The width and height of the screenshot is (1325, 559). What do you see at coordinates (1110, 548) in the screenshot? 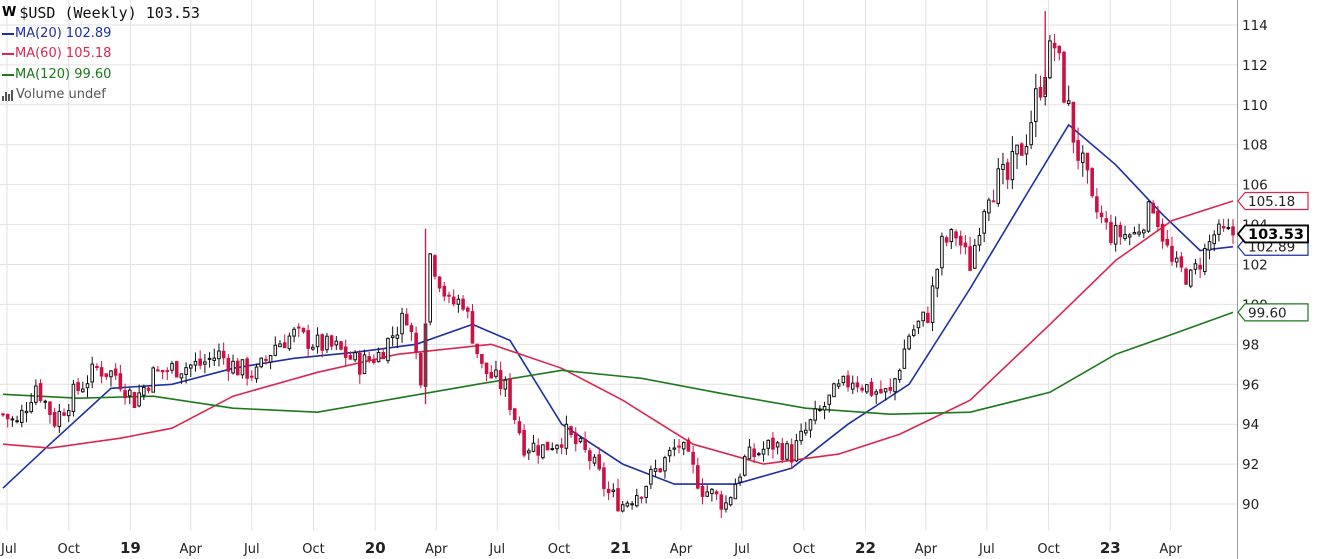
I see `x-tick-label-18: 23` at bounding box center [1110, 548].